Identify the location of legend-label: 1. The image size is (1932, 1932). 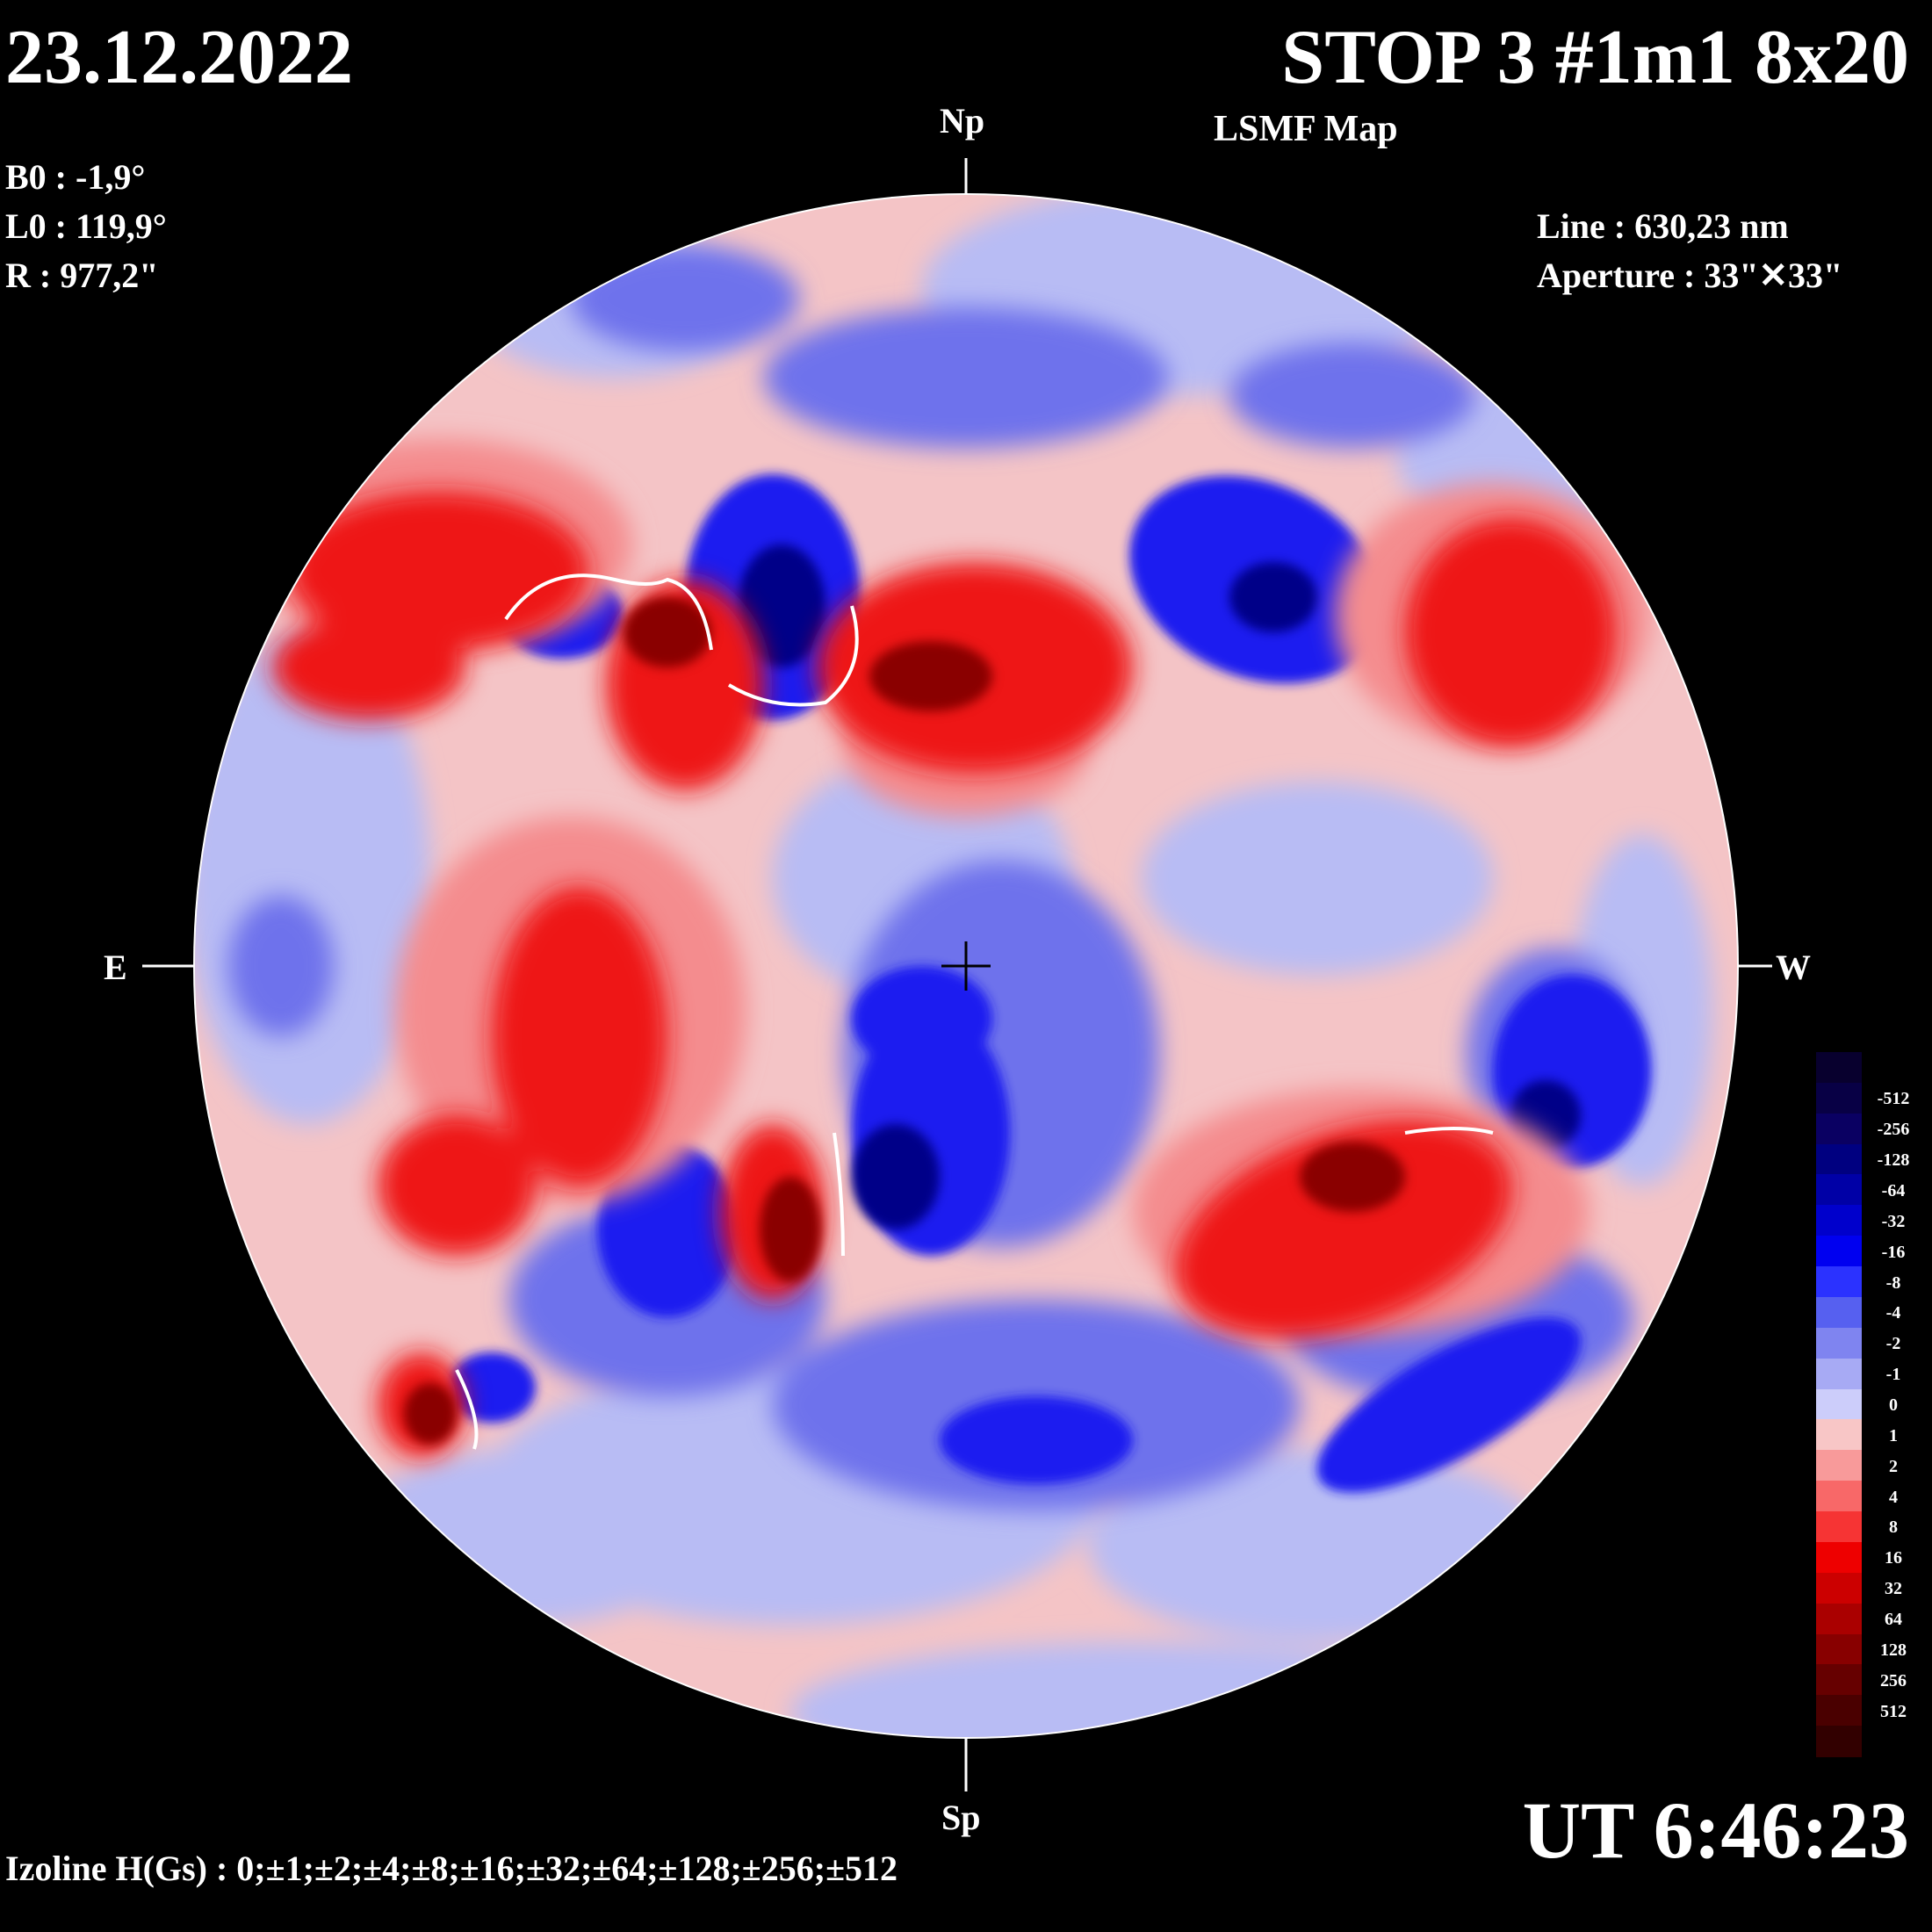
(1893, 1435).